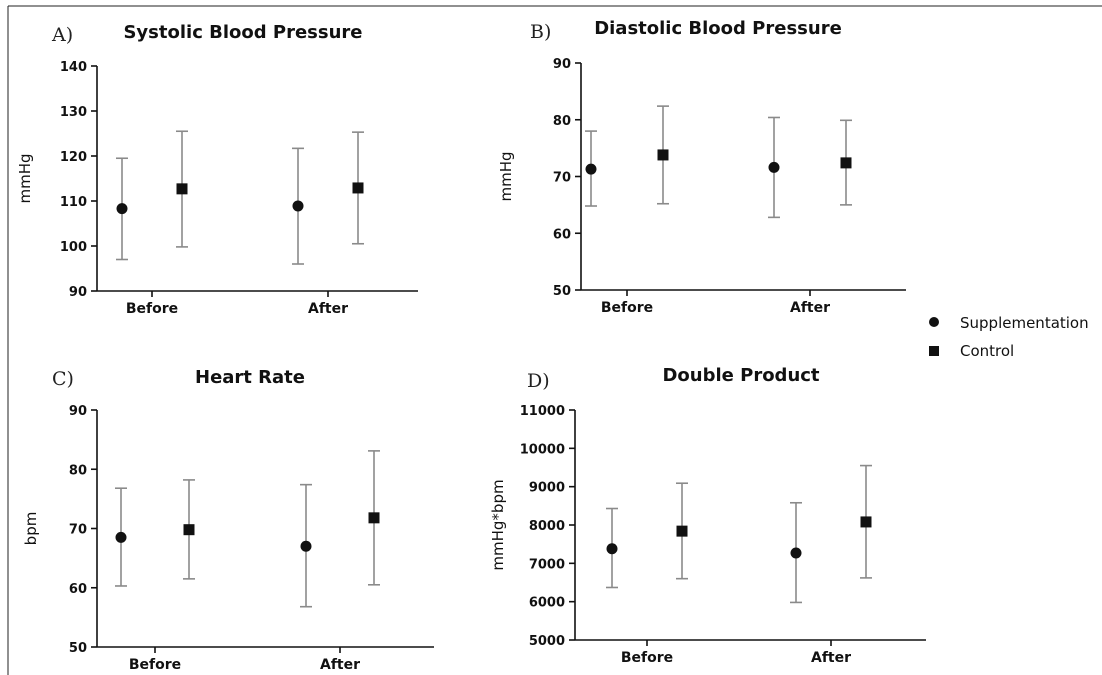  What do you see at coordinates (934, 322) in the screenshot?
I see `legend-circle-marker` at bounding box center [934, 322].